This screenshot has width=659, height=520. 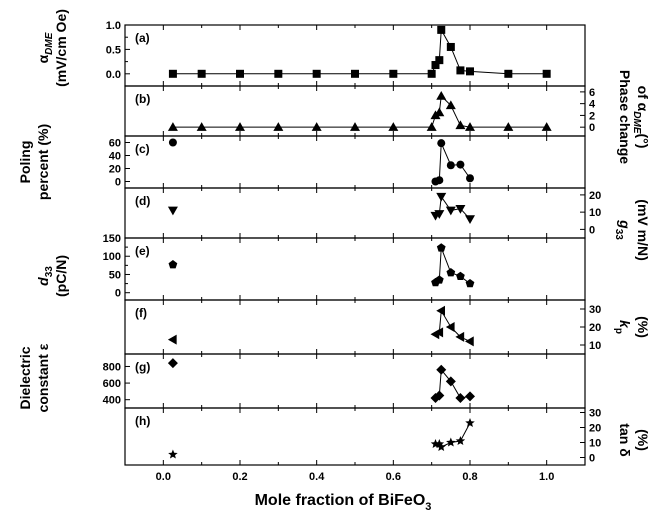 I want to click on panel-h: 0 10 20 30 (h), so click(x=362, y=436).